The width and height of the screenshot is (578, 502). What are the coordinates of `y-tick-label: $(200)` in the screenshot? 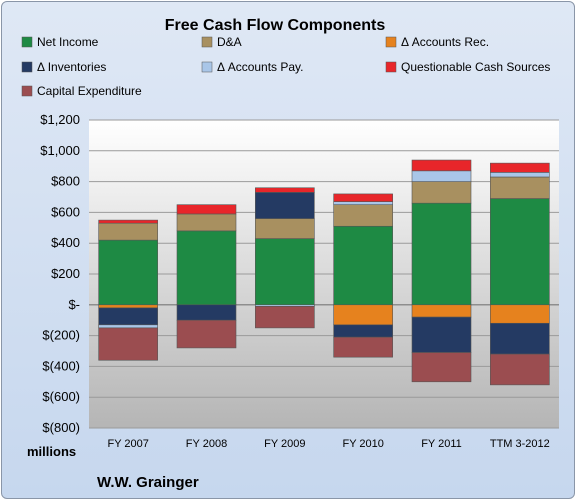 It's located at (61, 335).